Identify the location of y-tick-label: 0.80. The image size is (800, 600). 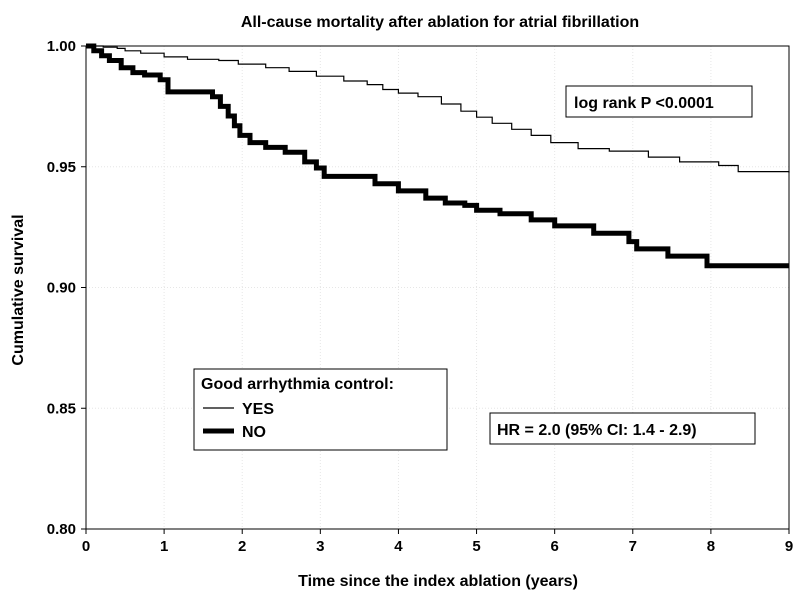
(61, 529).